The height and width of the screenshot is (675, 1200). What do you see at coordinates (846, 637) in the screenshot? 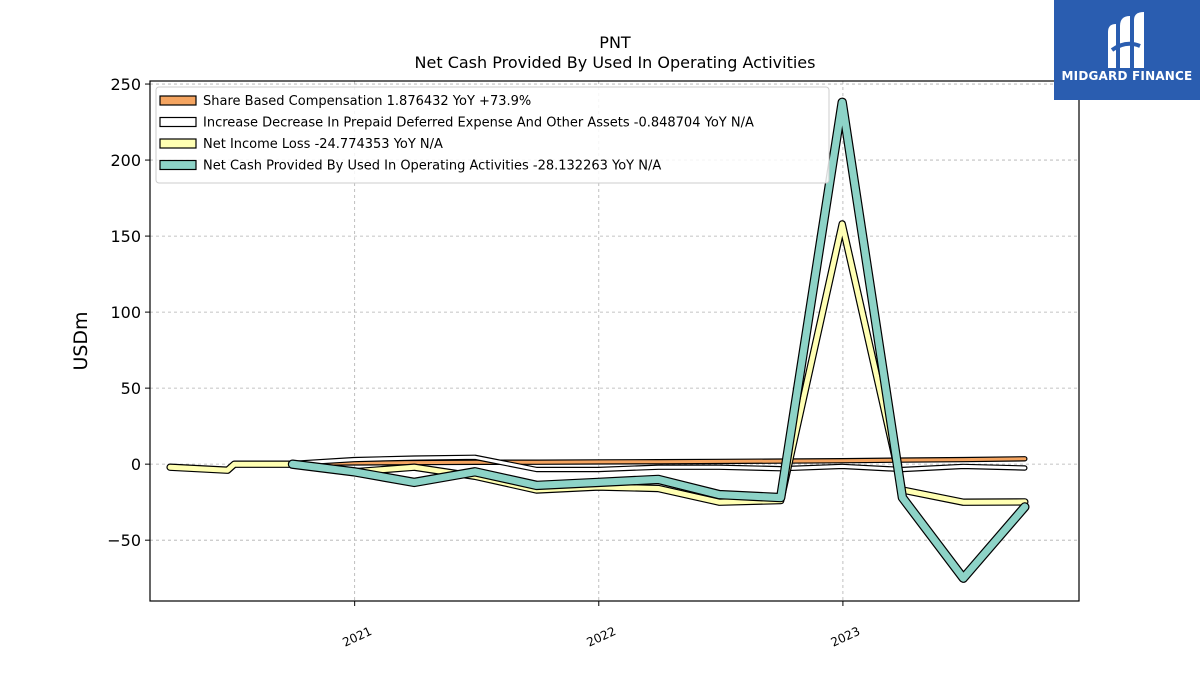
I see `x-tick-label: 2023` at bounding box center [846, 637].